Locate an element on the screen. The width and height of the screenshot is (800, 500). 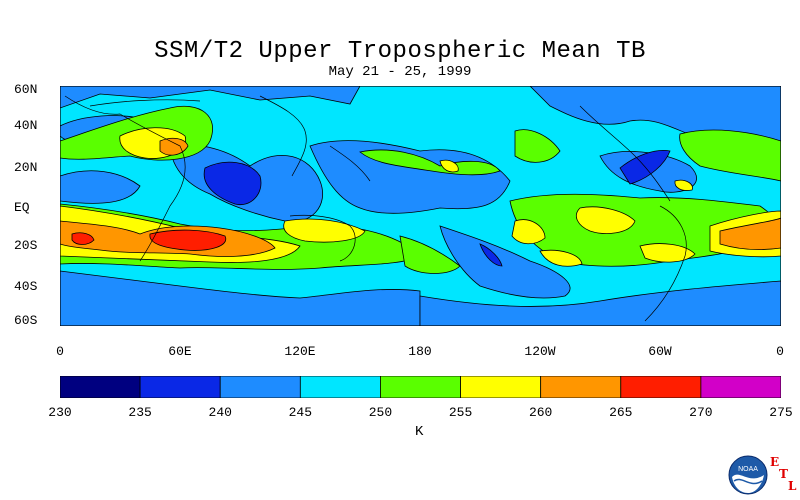
lat-label-20s: 20S is located at coordinates (26, 245).